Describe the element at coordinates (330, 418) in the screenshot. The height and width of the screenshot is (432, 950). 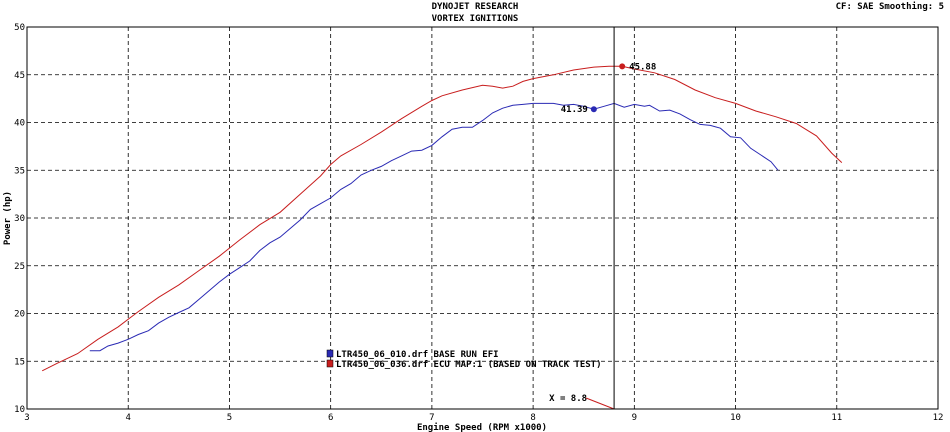
I see `x-tick-label: 6` at that location.